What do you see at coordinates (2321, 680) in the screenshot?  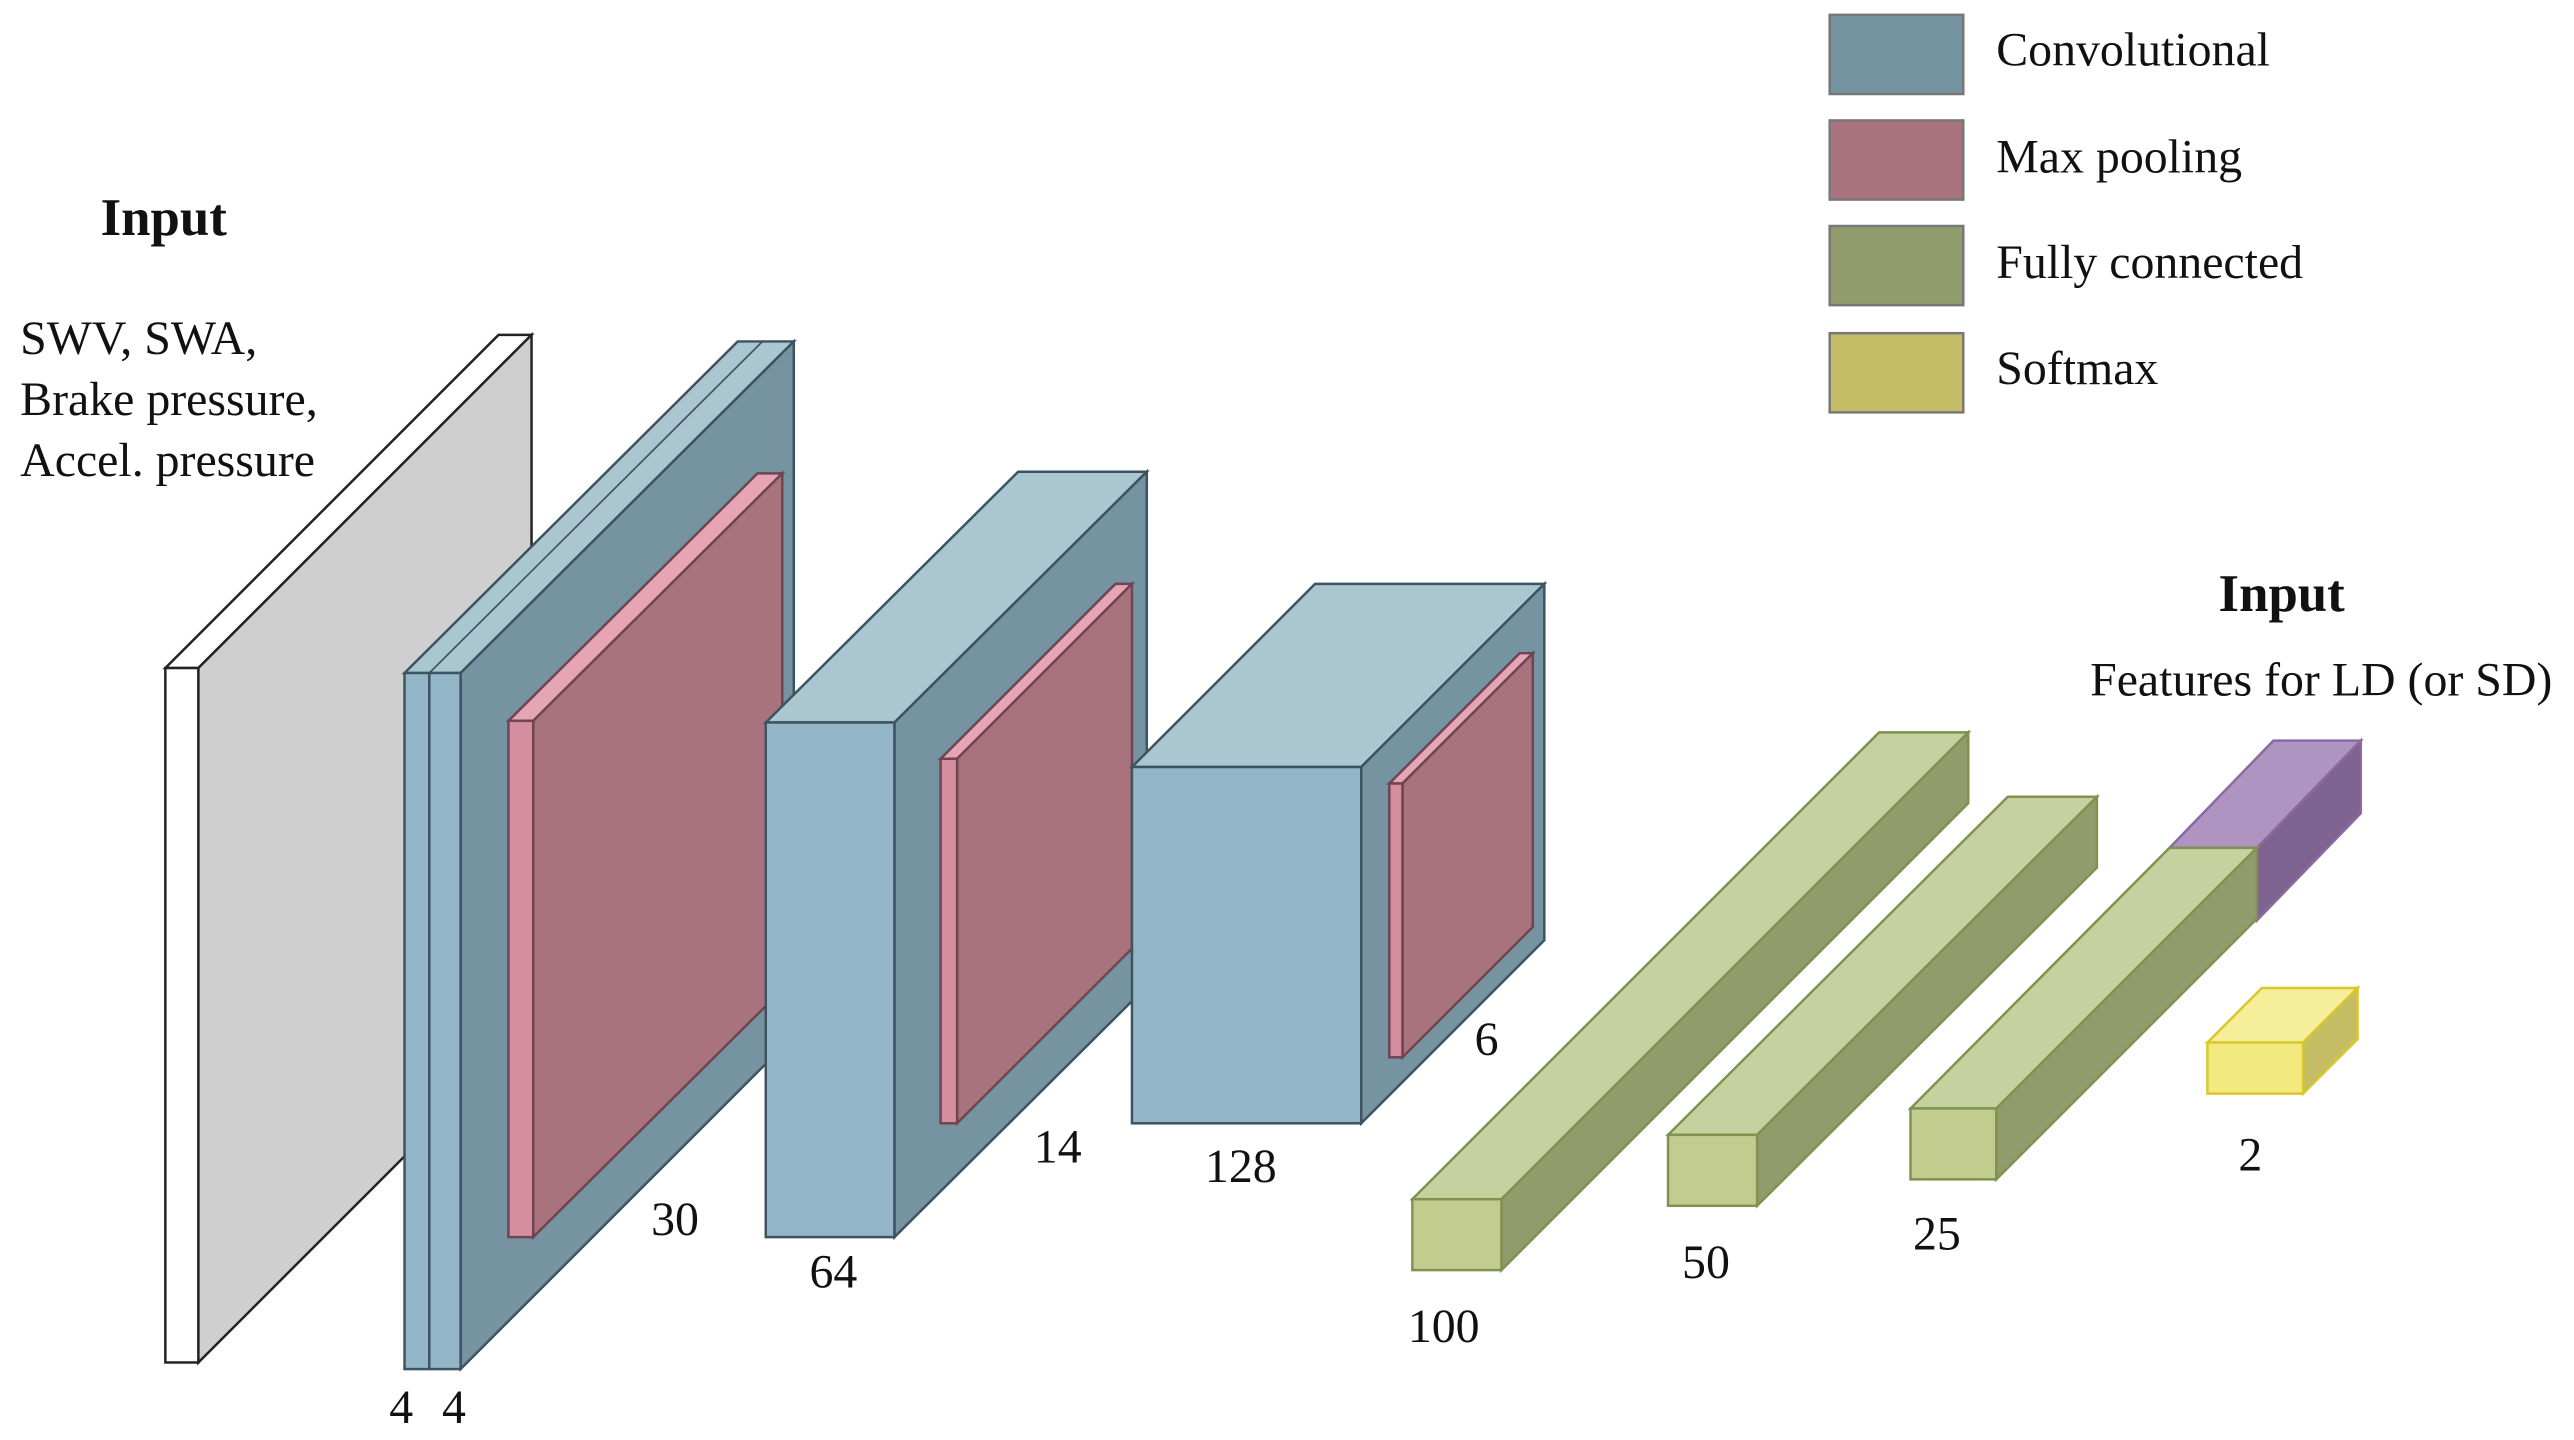 I see `input-text: Features for LD (or SD)` at bounding box center [2321, 680].